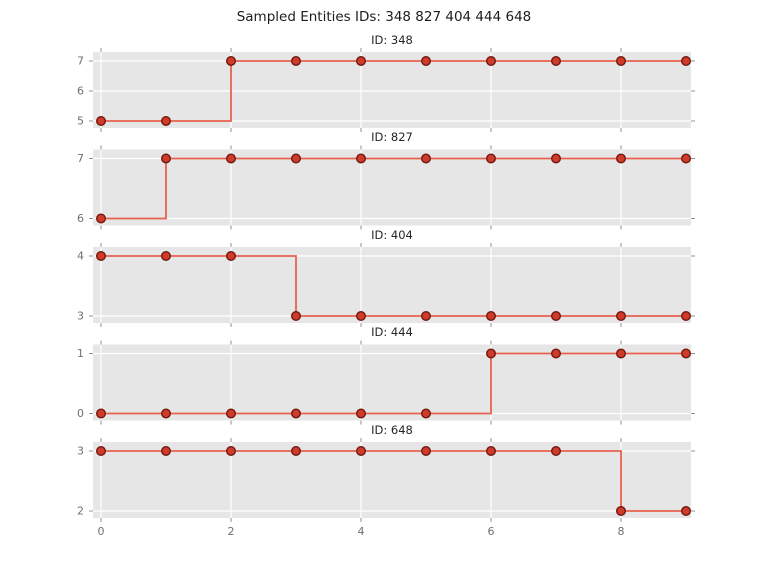  What do you see at coordinates (621, 531) in the screenshot?
I see `x-tick-label: 8` at bounding box center [621, 531].